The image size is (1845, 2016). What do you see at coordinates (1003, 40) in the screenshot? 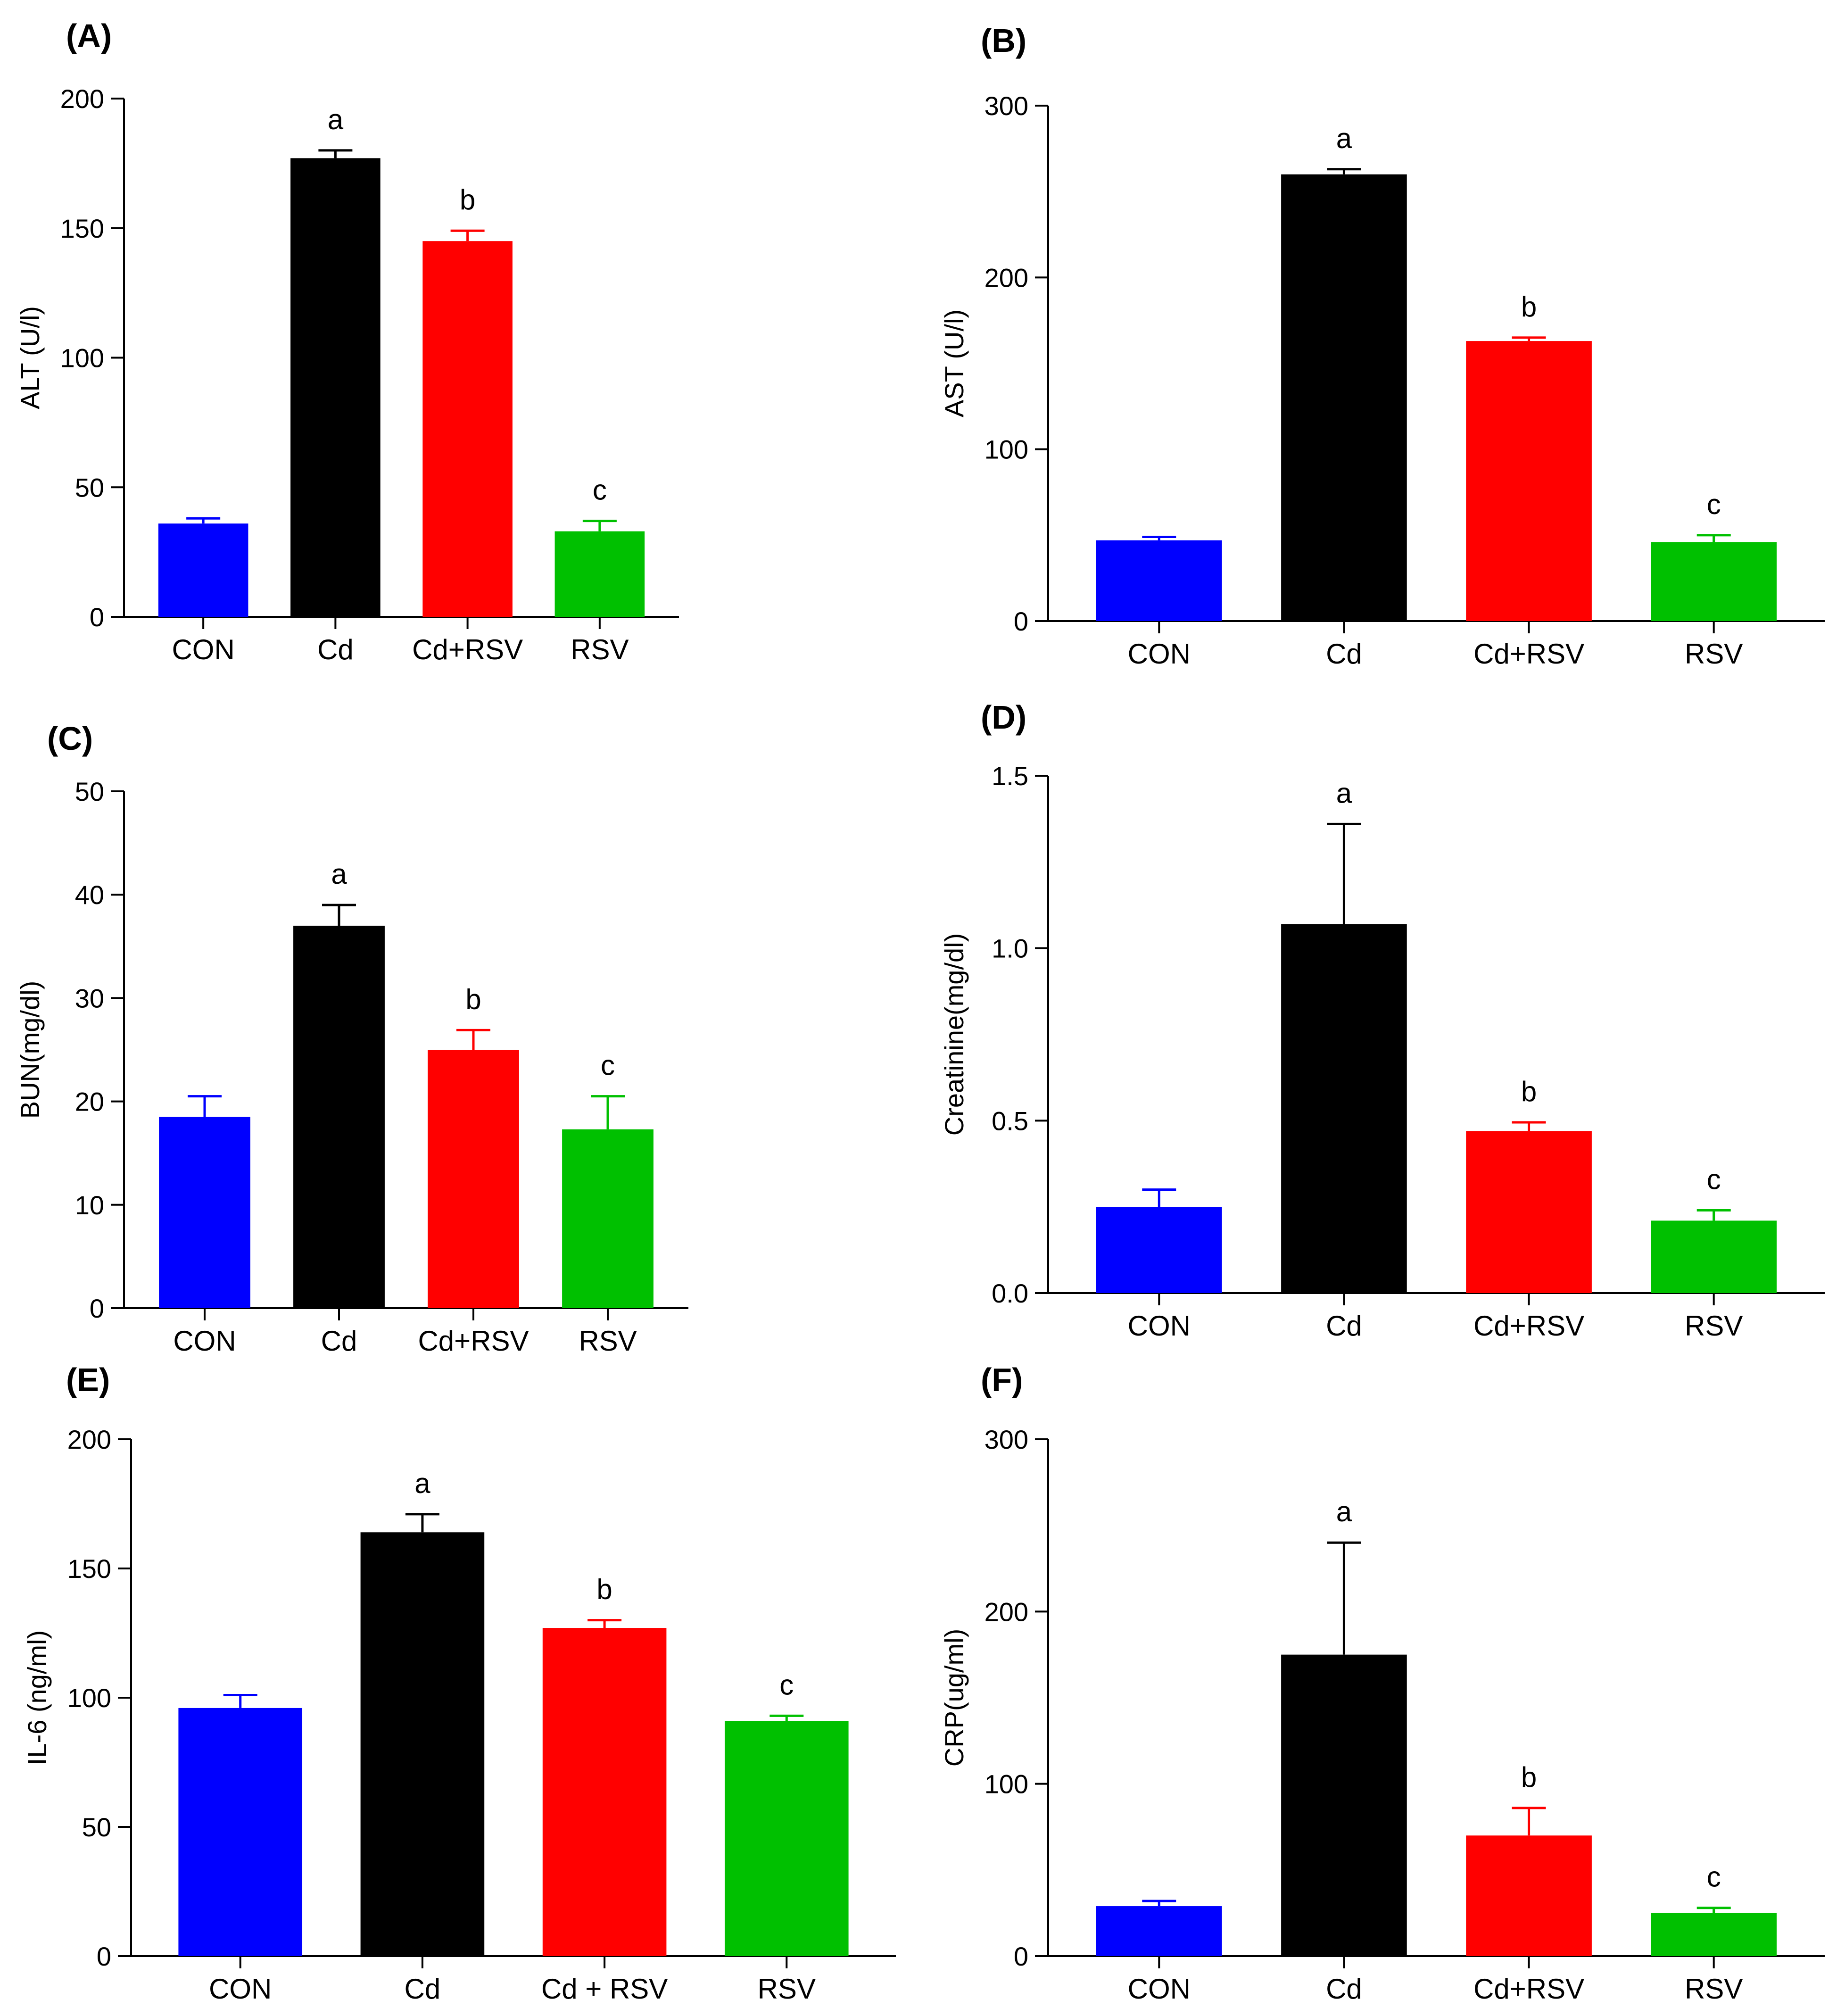
I see `panel-label: (B)` at bounding box center [1003, 40].